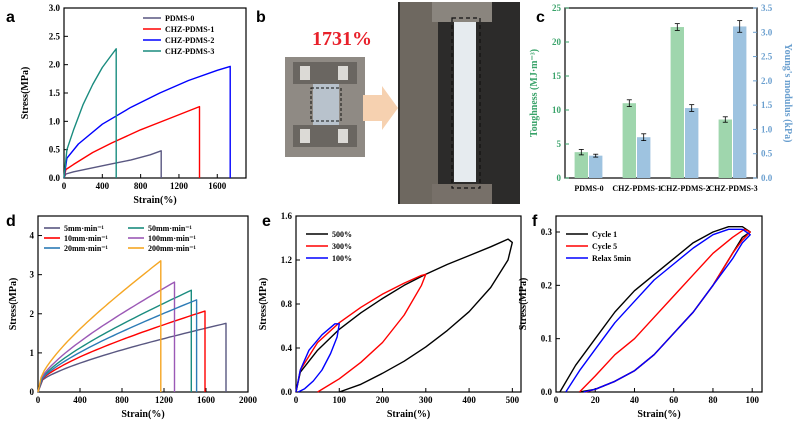 Image resolution: width=800 pixels, height=425 pixels. I want to click on y-tick-label-3: 0.3, so click(547, 232).